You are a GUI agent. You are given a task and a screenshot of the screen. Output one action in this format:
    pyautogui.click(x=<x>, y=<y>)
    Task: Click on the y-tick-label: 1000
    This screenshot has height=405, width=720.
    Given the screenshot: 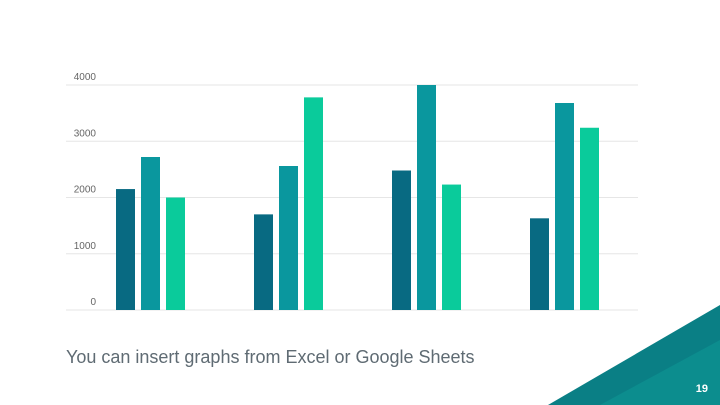 What is the action you would take?
    pyautogui.click(x=85, y=246)
    